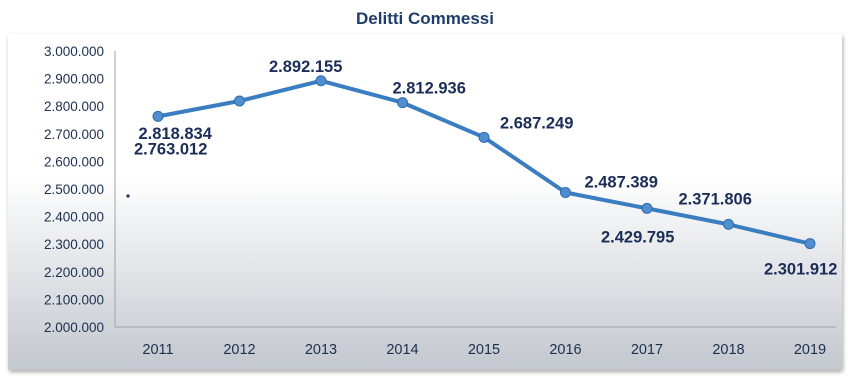 The image size is (850, 376). Describe the element at coordinates (74, 106) in the screenshot. I see `y-tick-label: 2.800.000` at that location.